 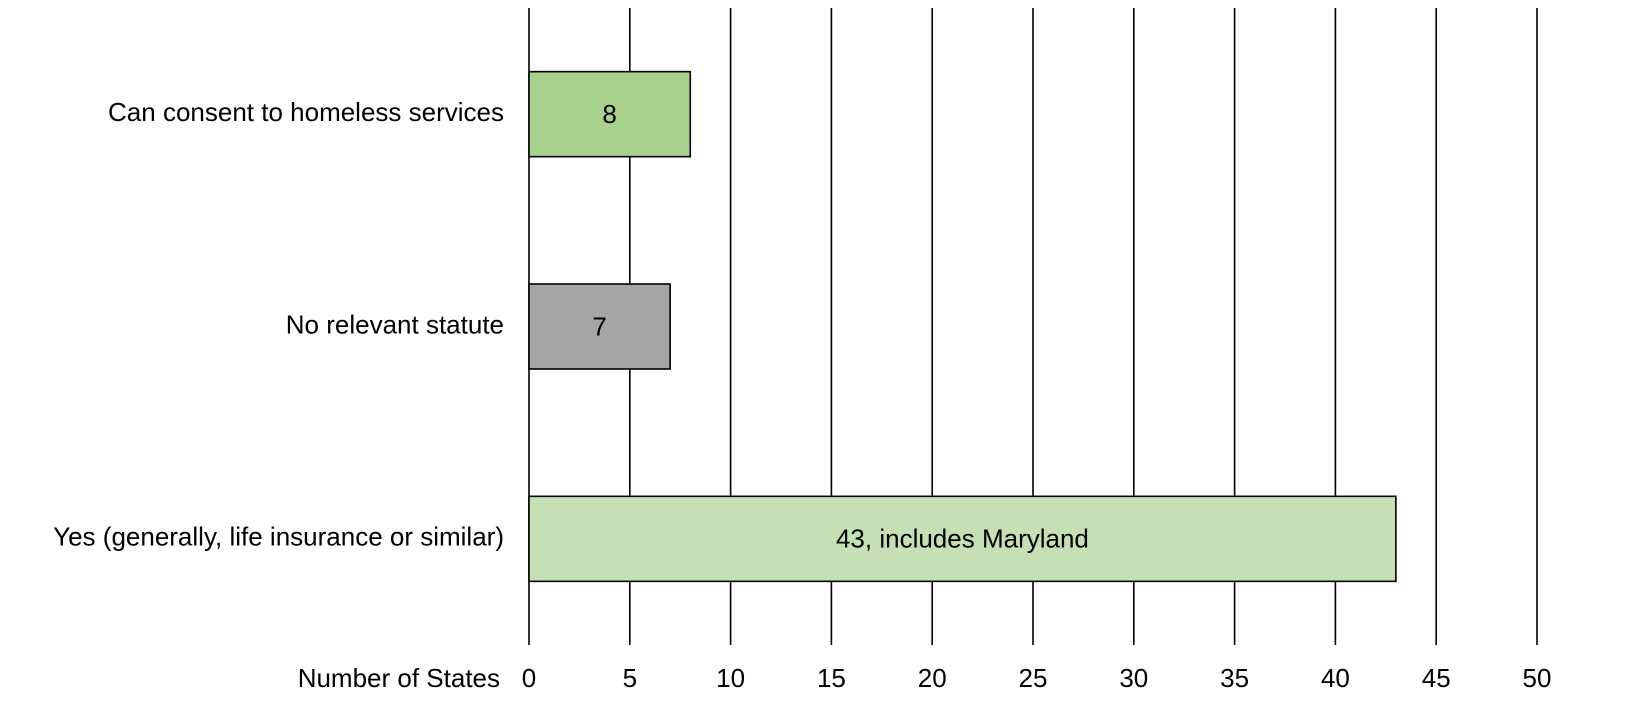 I want to click on x-tick-label: 35, so click(x=1234, y=678).